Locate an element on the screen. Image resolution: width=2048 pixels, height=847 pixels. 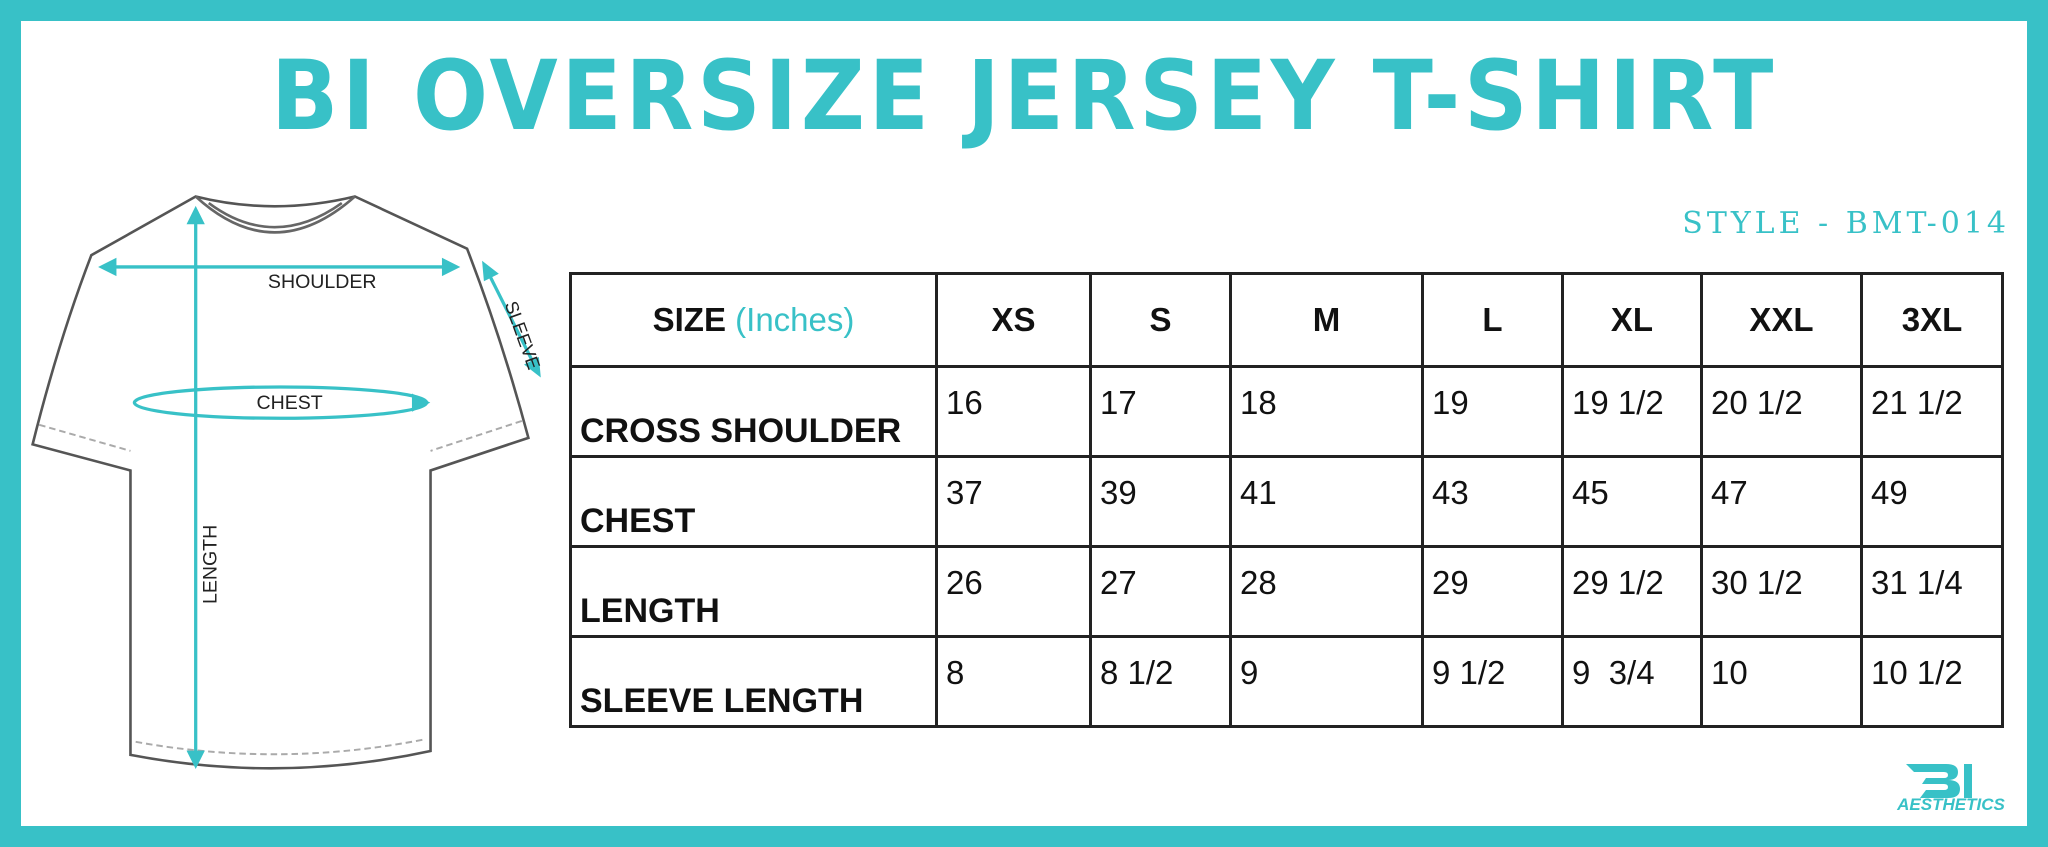
shoulder-label: SHOULDER is located at coordinates (322, 282).